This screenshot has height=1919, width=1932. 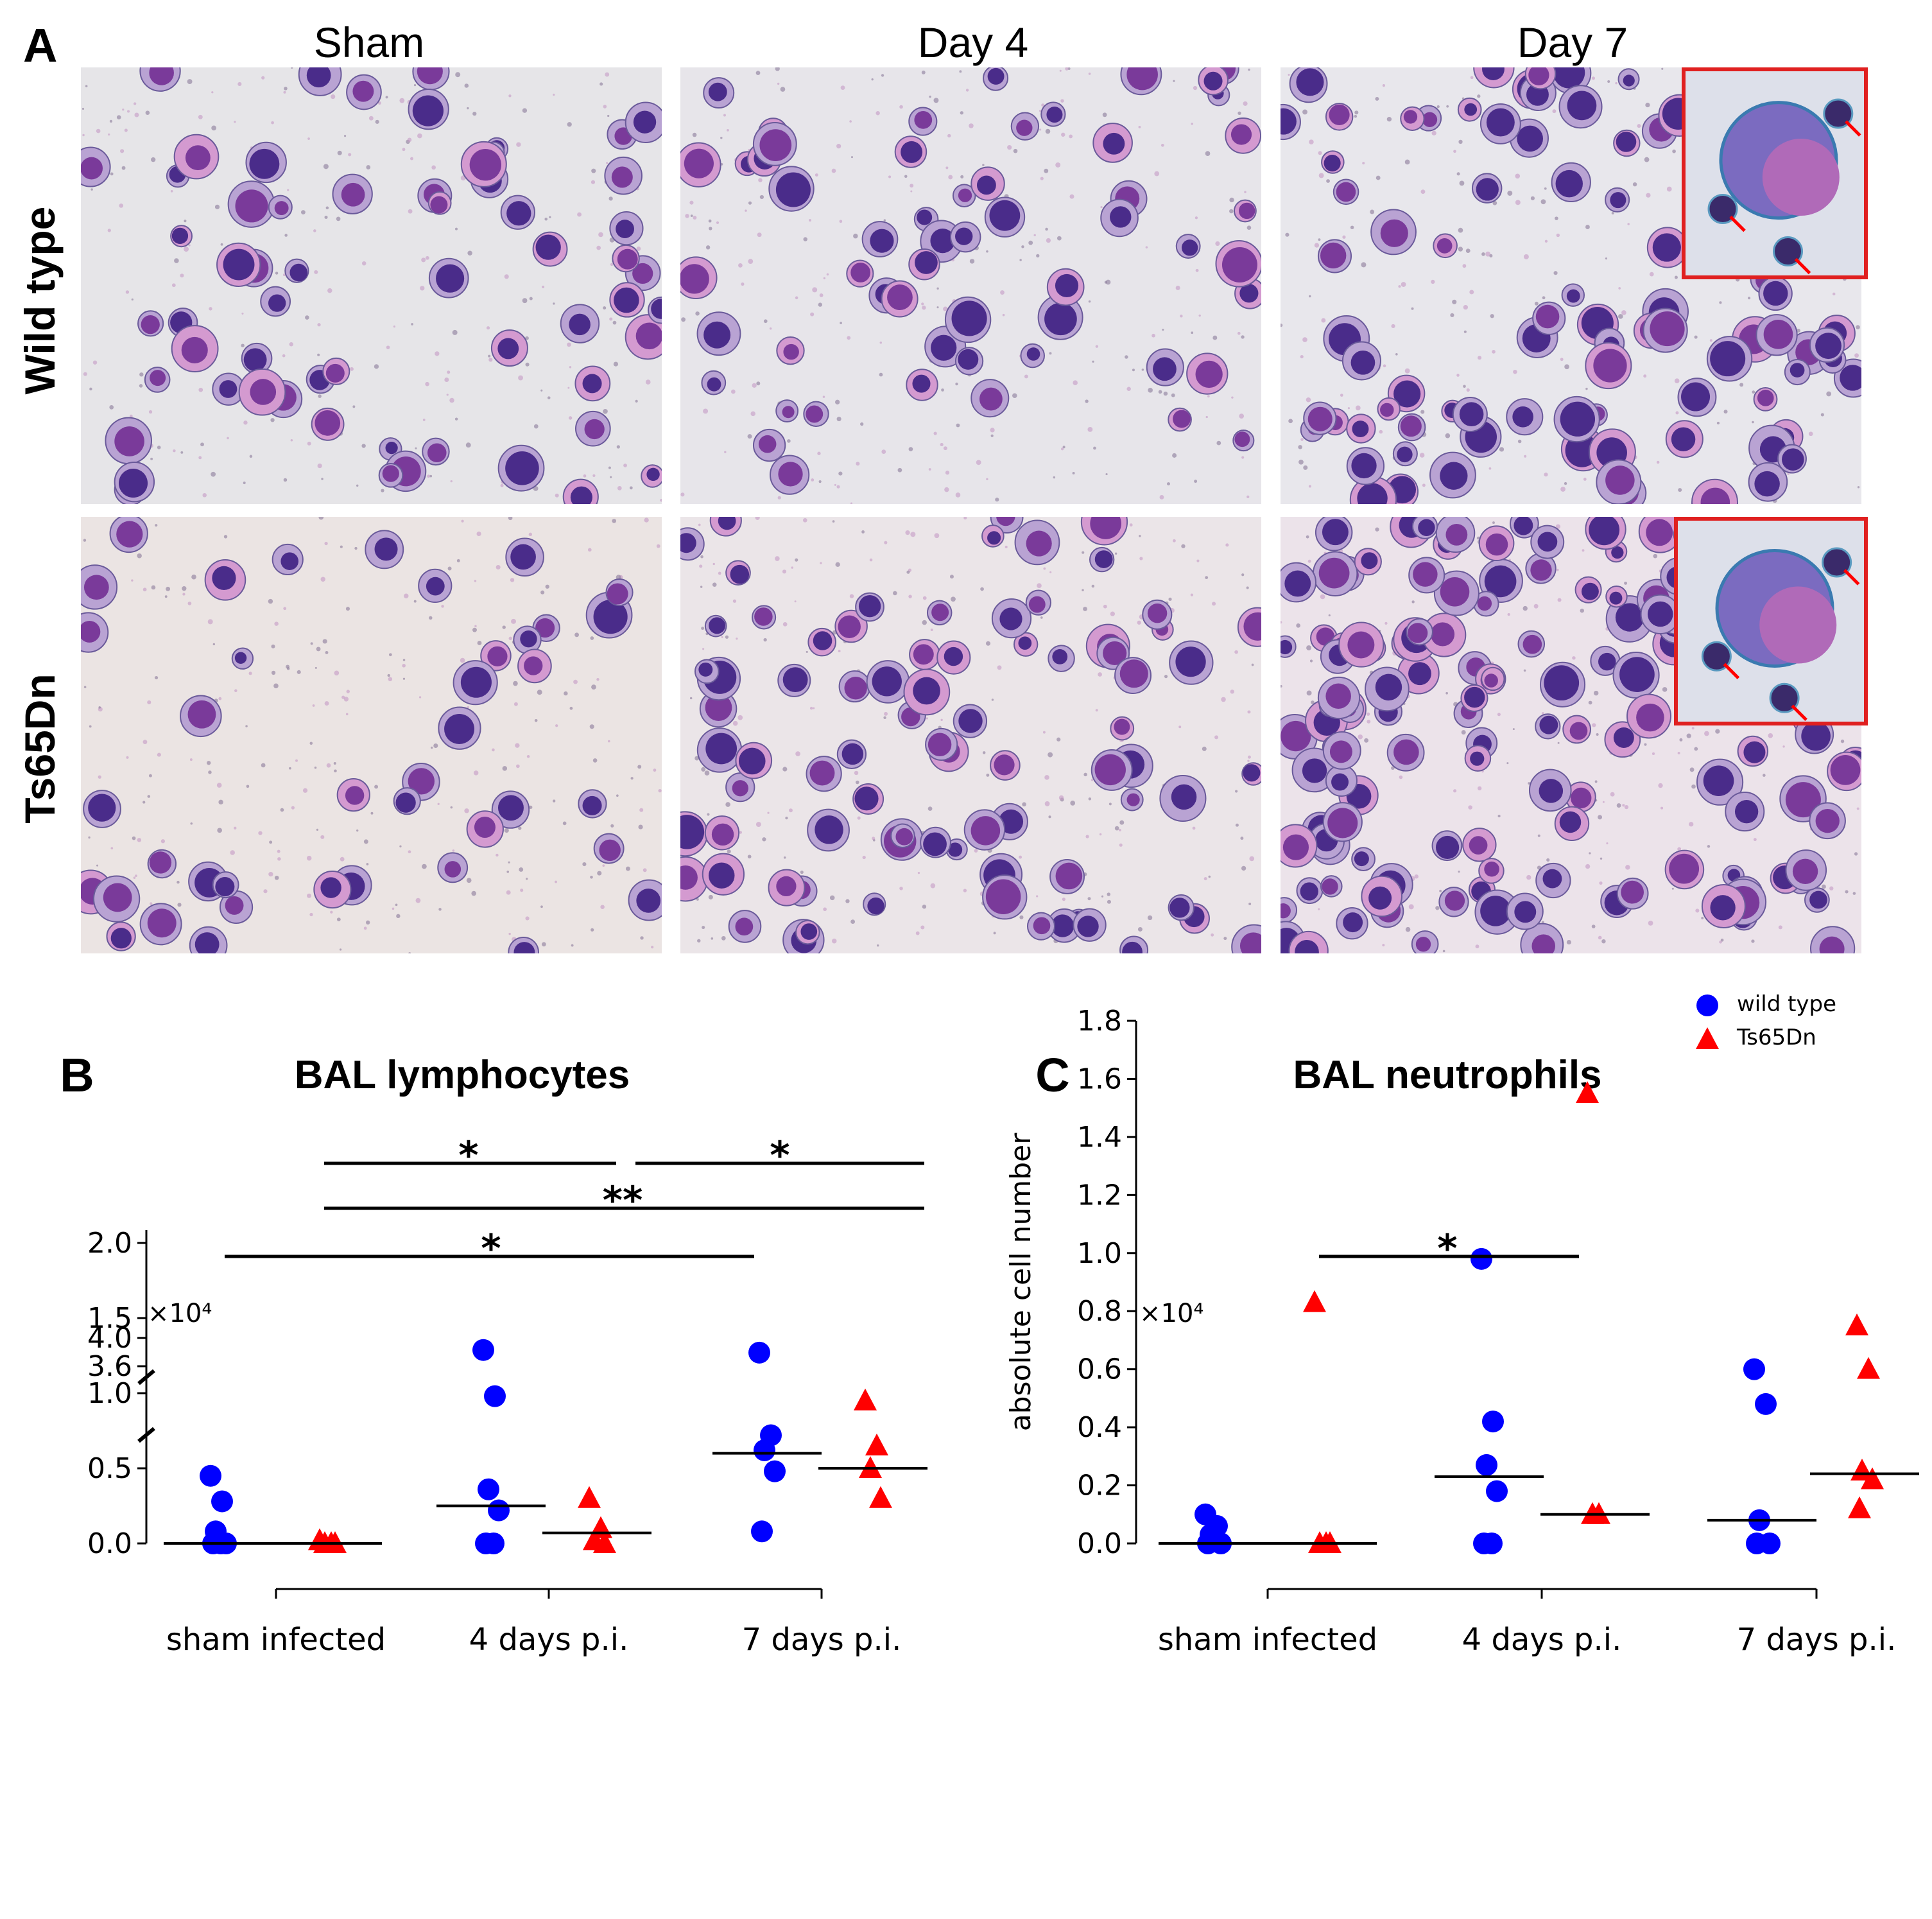 I want to click on column-title-day7: Day 7, so click(x=1572, y=42).